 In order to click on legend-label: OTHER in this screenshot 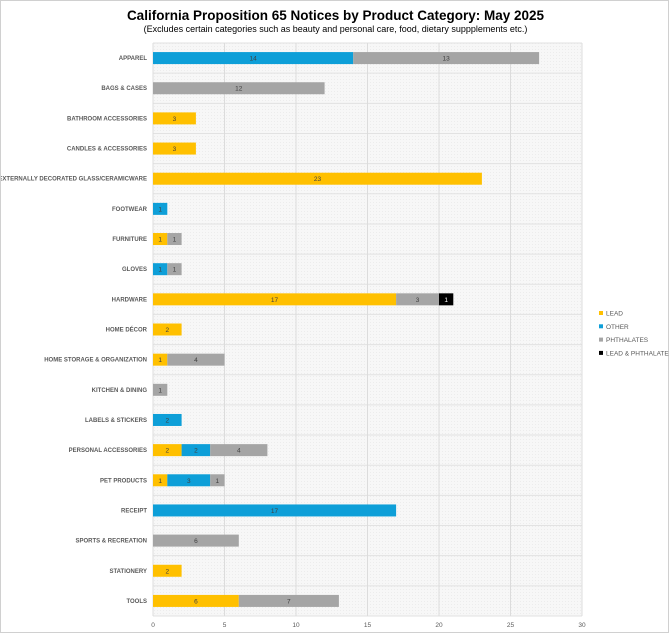, I will do `click(617, 327)`.